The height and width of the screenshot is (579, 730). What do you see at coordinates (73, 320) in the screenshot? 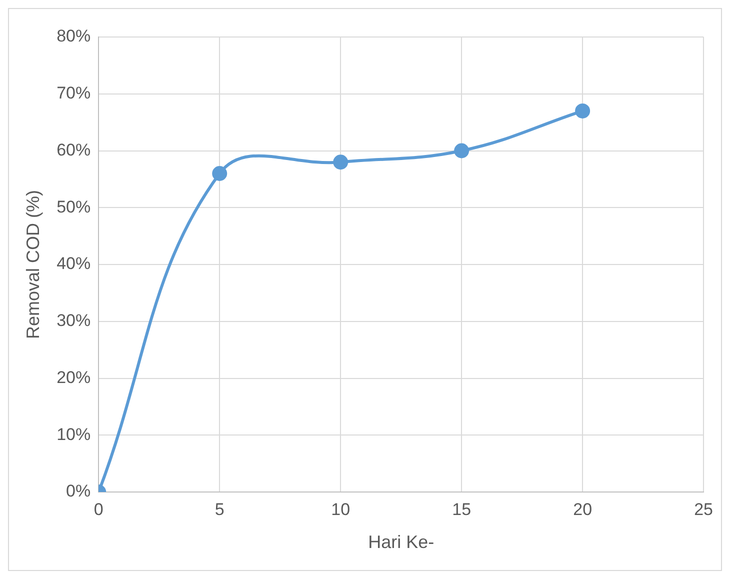
I see `y-tick-label: 30%` at bounding box center [73, 320].